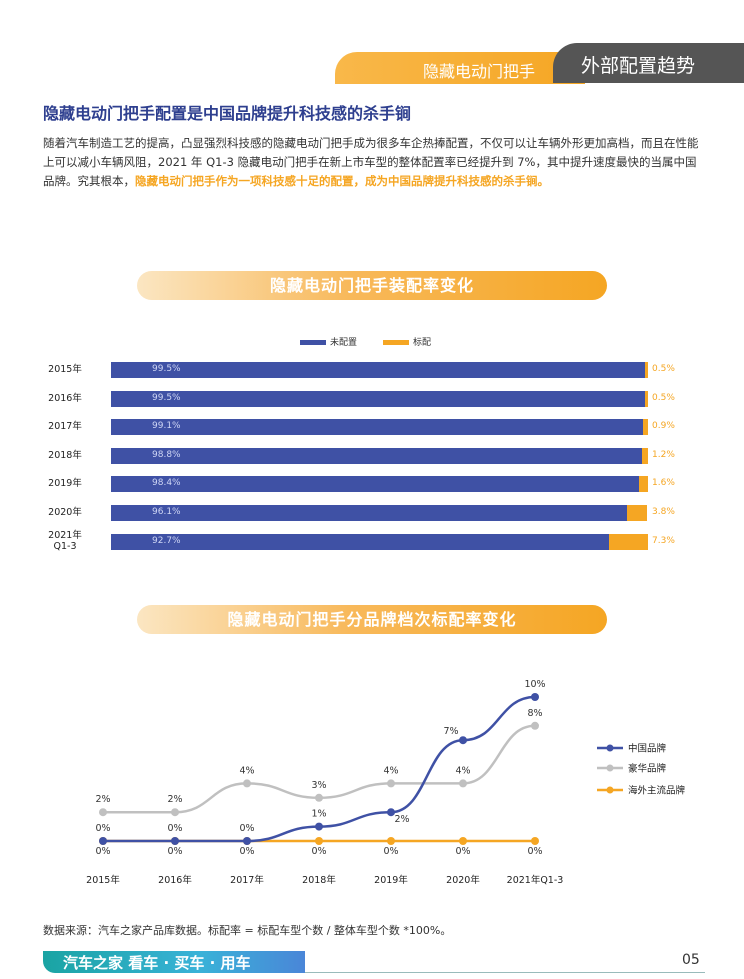  Describe the element at coordinates (691, 960) in the screenshot. I see `page-number: 05` at that location.